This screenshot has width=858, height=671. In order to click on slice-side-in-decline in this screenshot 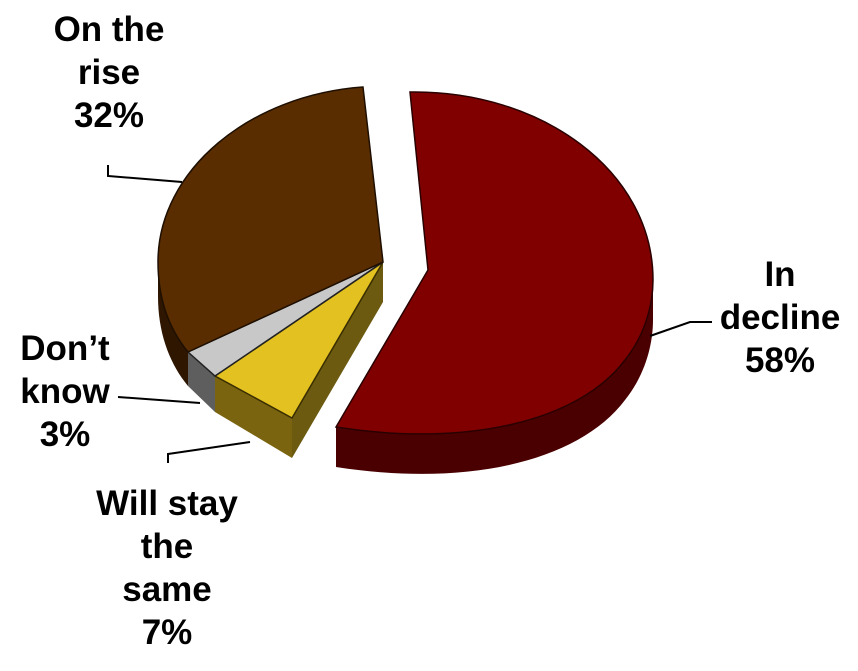, I will do `click(494, 377)`.